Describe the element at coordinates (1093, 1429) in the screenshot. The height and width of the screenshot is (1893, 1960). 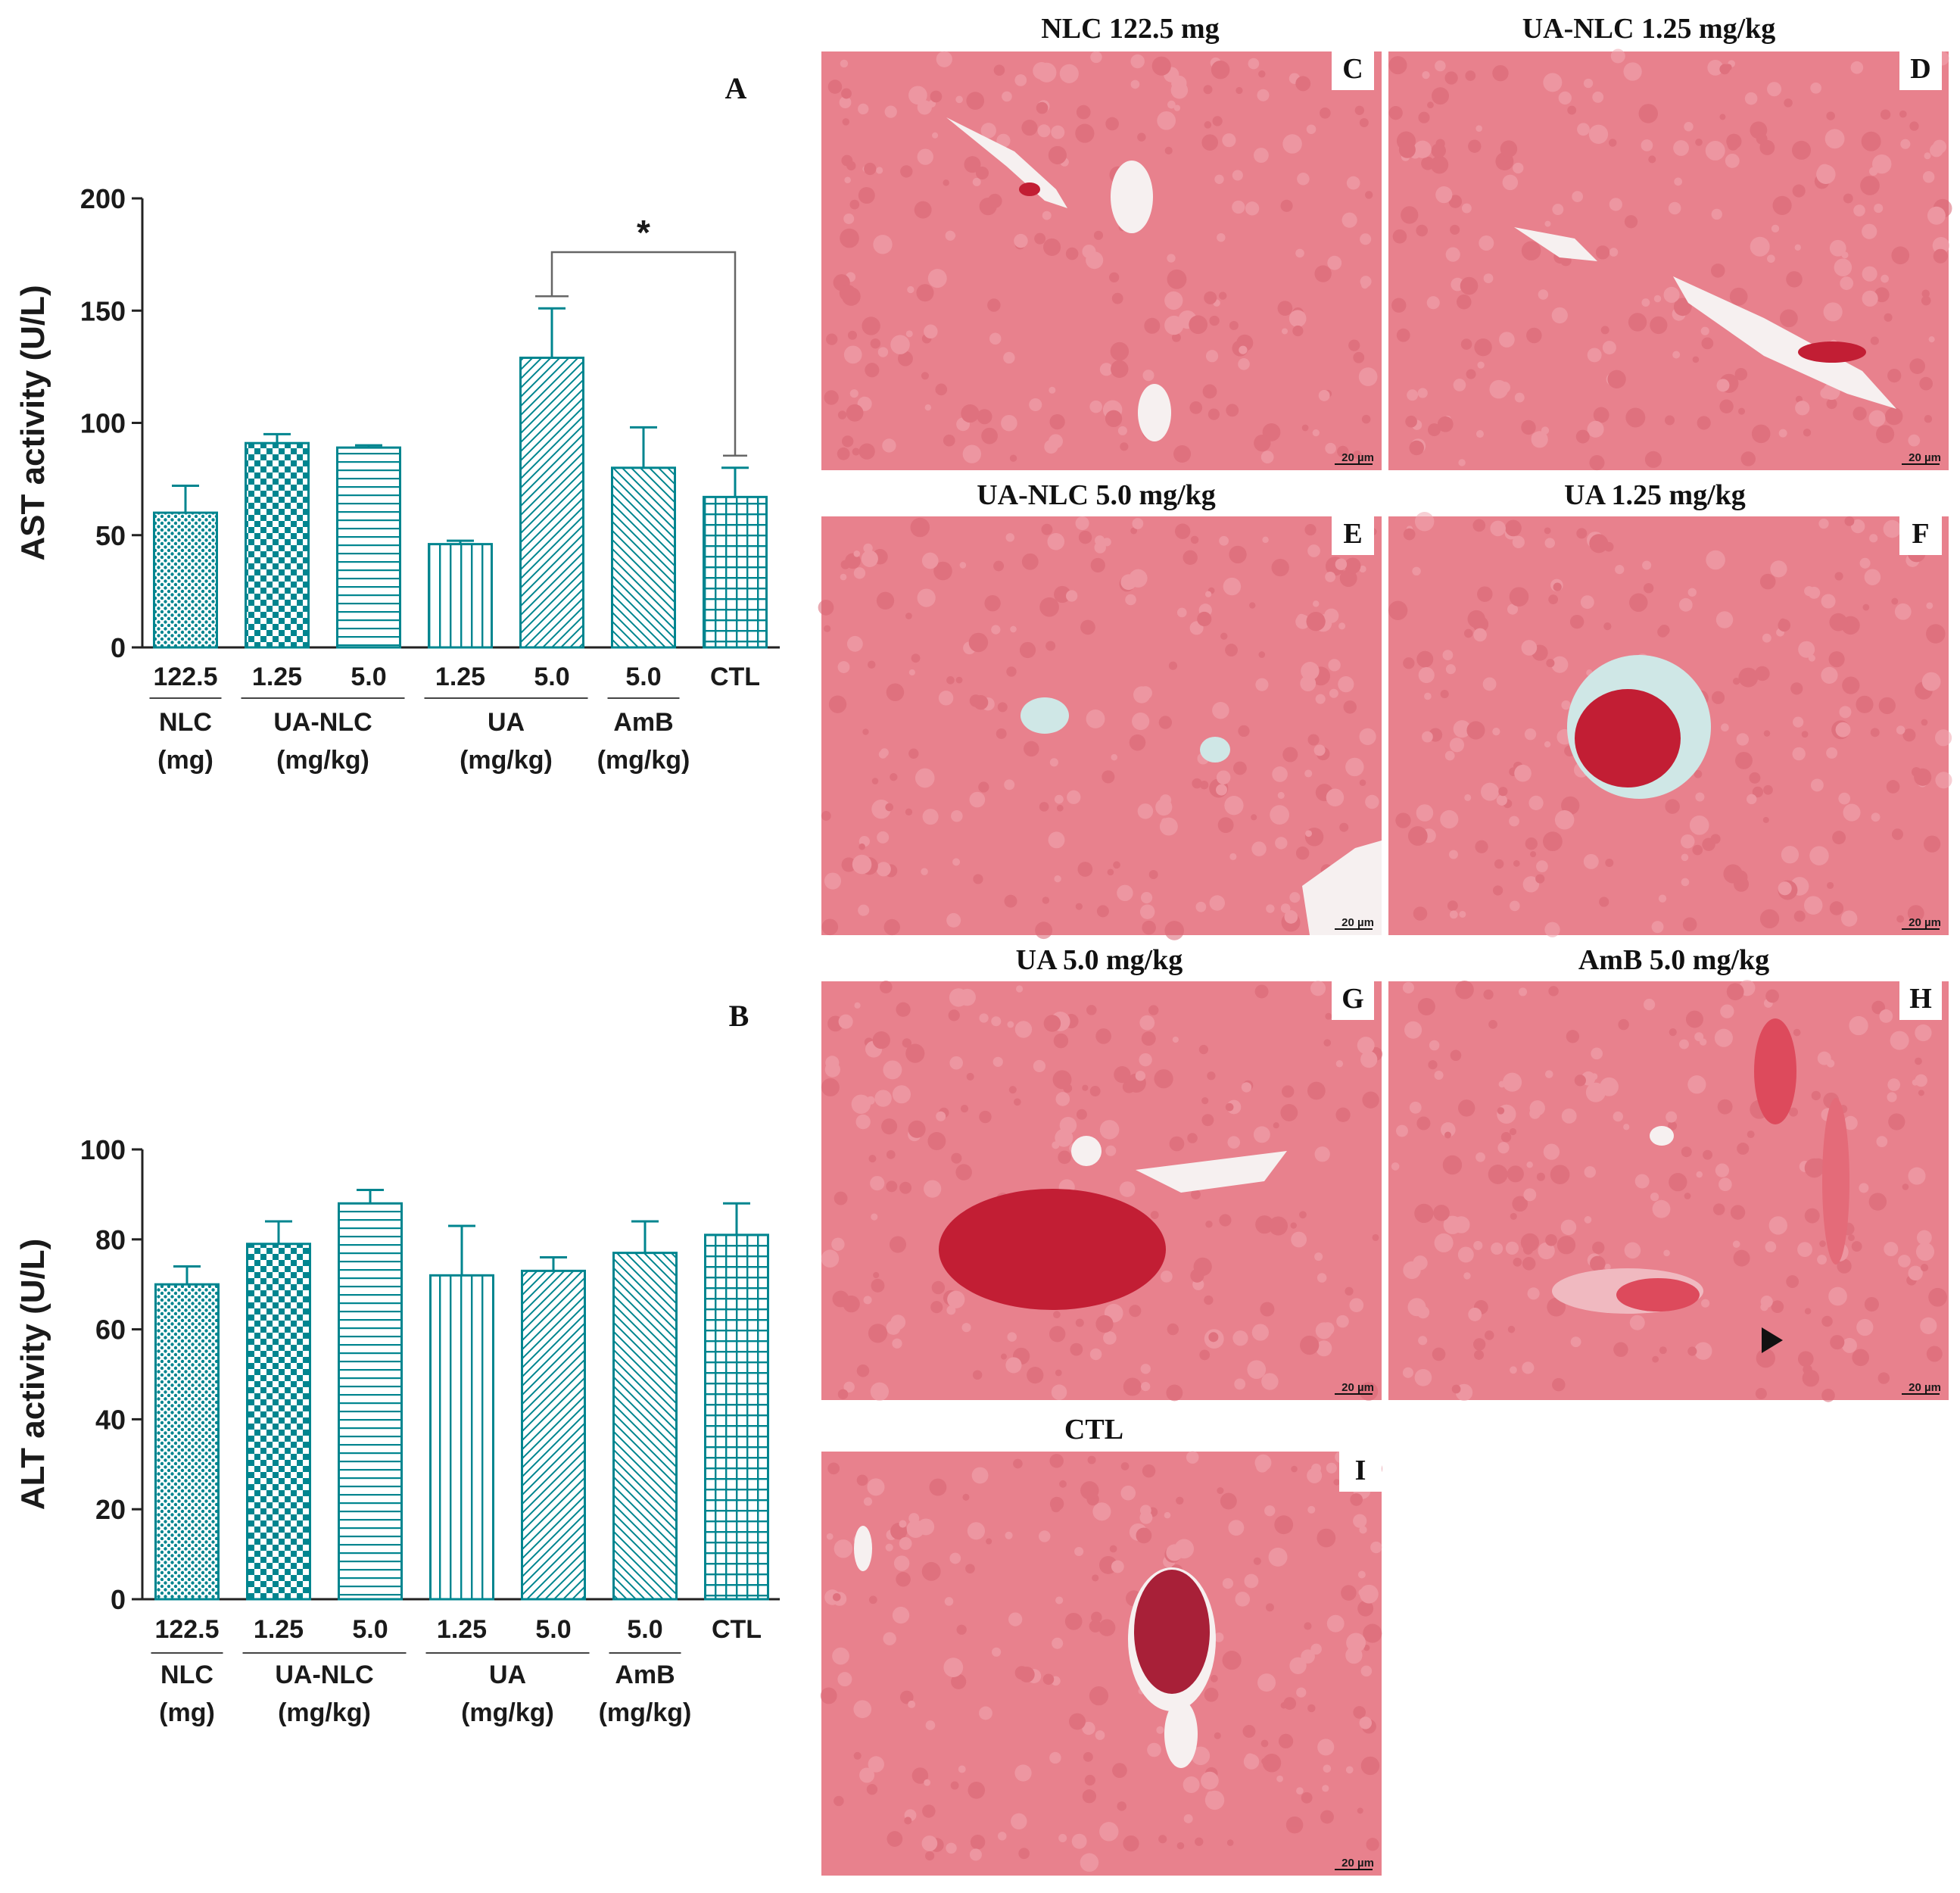
I see `micrograph-title: CTL` at that location.